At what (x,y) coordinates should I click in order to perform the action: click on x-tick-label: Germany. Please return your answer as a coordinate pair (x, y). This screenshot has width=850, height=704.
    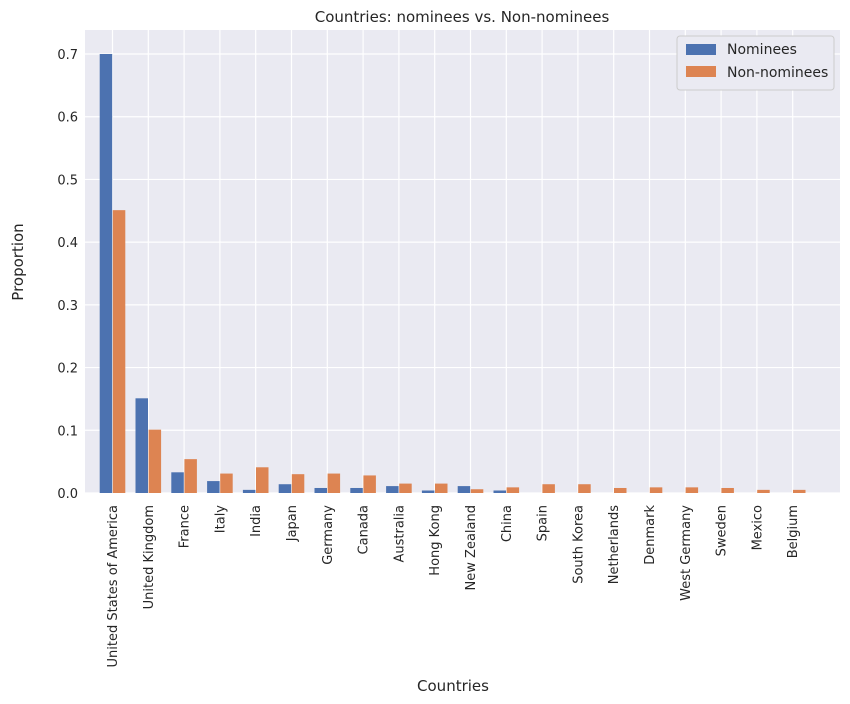
    Looking at the image, I should click on (328, 535).